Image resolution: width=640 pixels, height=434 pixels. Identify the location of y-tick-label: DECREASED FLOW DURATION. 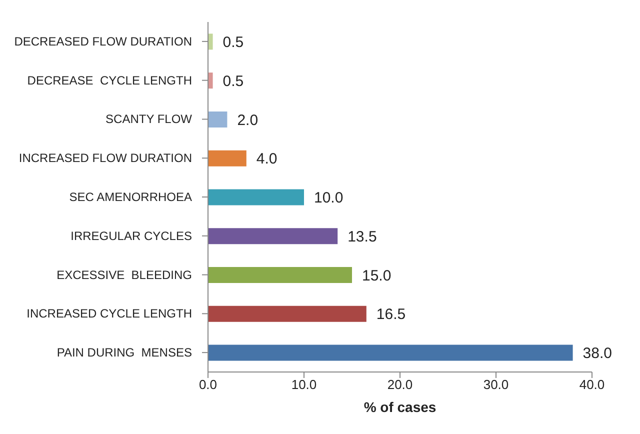
(103, 41).